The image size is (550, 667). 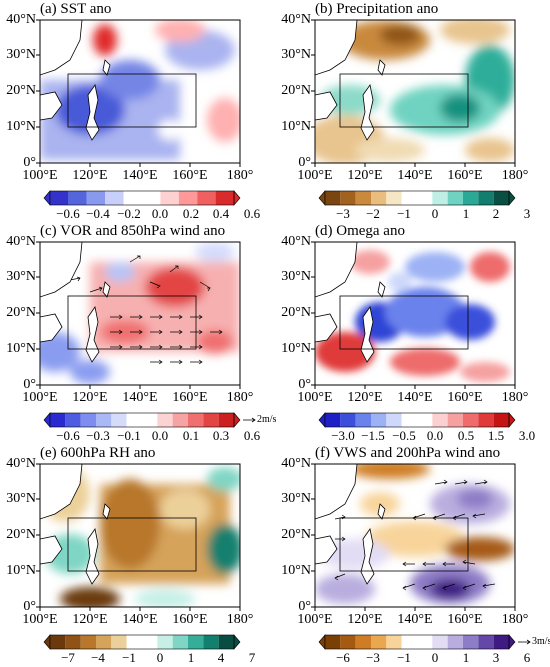 What do you see at coordinates (373, 435) in the screenshot?
I see `colorbar-d-tick-1: −1.5` at bounding box center [373, 435].